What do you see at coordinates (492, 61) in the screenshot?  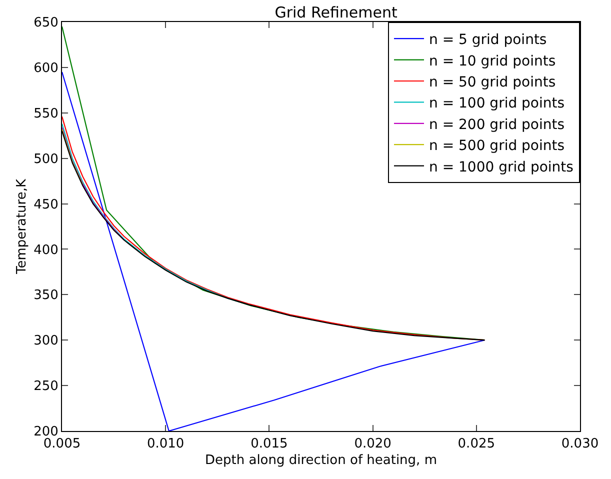 I see `legend-label: n = 10 grid points` at bounding box center [492, 61].